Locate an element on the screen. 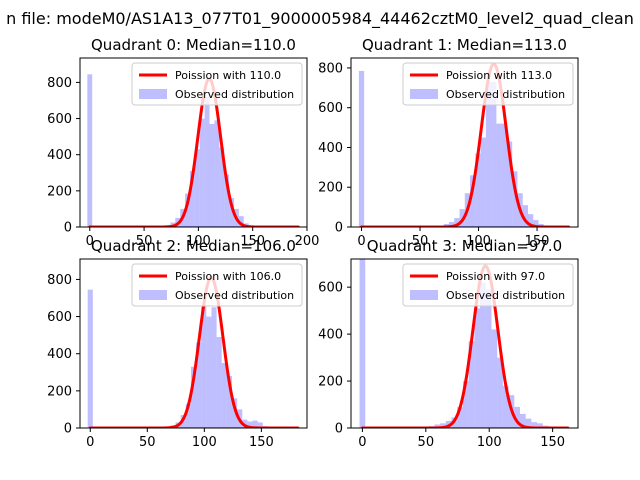 The height and width of the screenshot is (480, 640). legend: Poission with 106.0 Observed distribution is located at coordinates (217, 285).